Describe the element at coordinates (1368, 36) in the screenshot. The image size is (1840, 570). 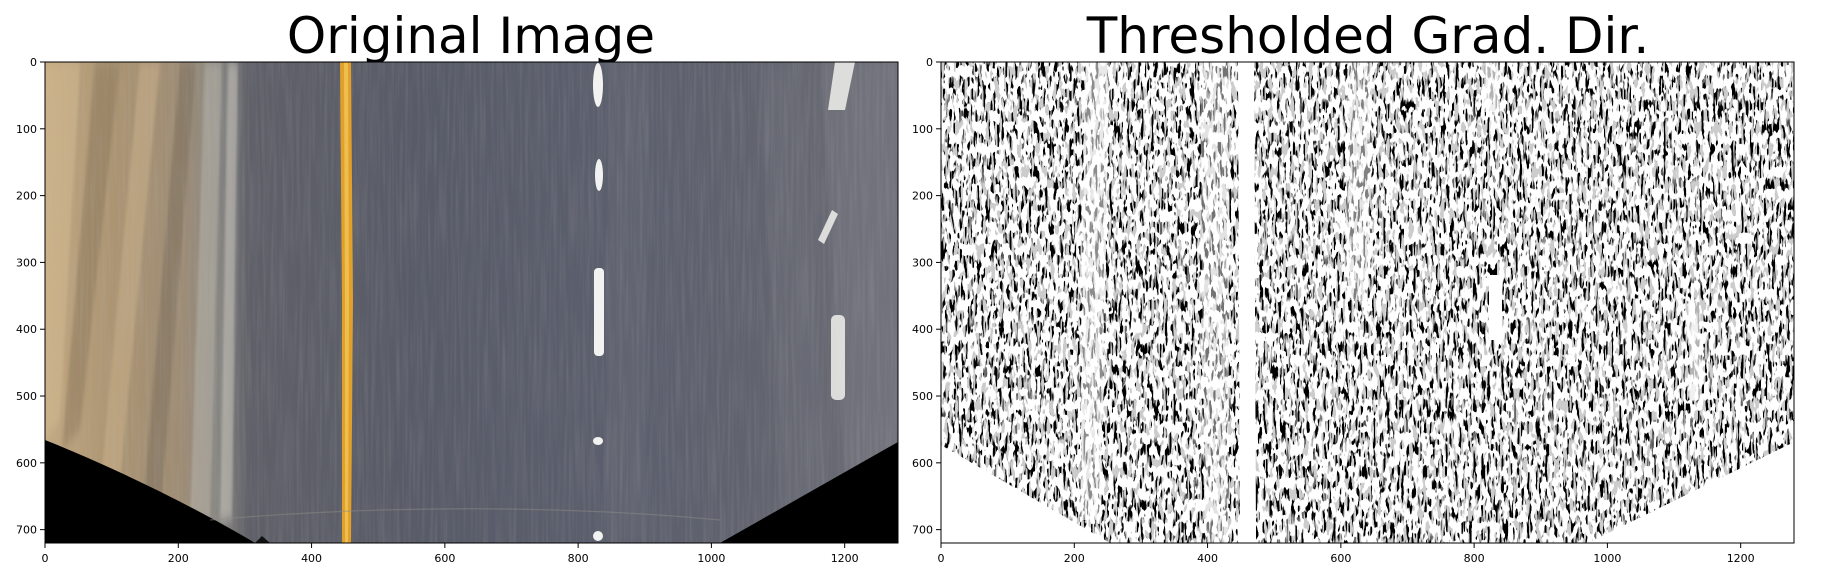
I see `panel-title-threshold: Thresholded Grad. Dir.` at that location.